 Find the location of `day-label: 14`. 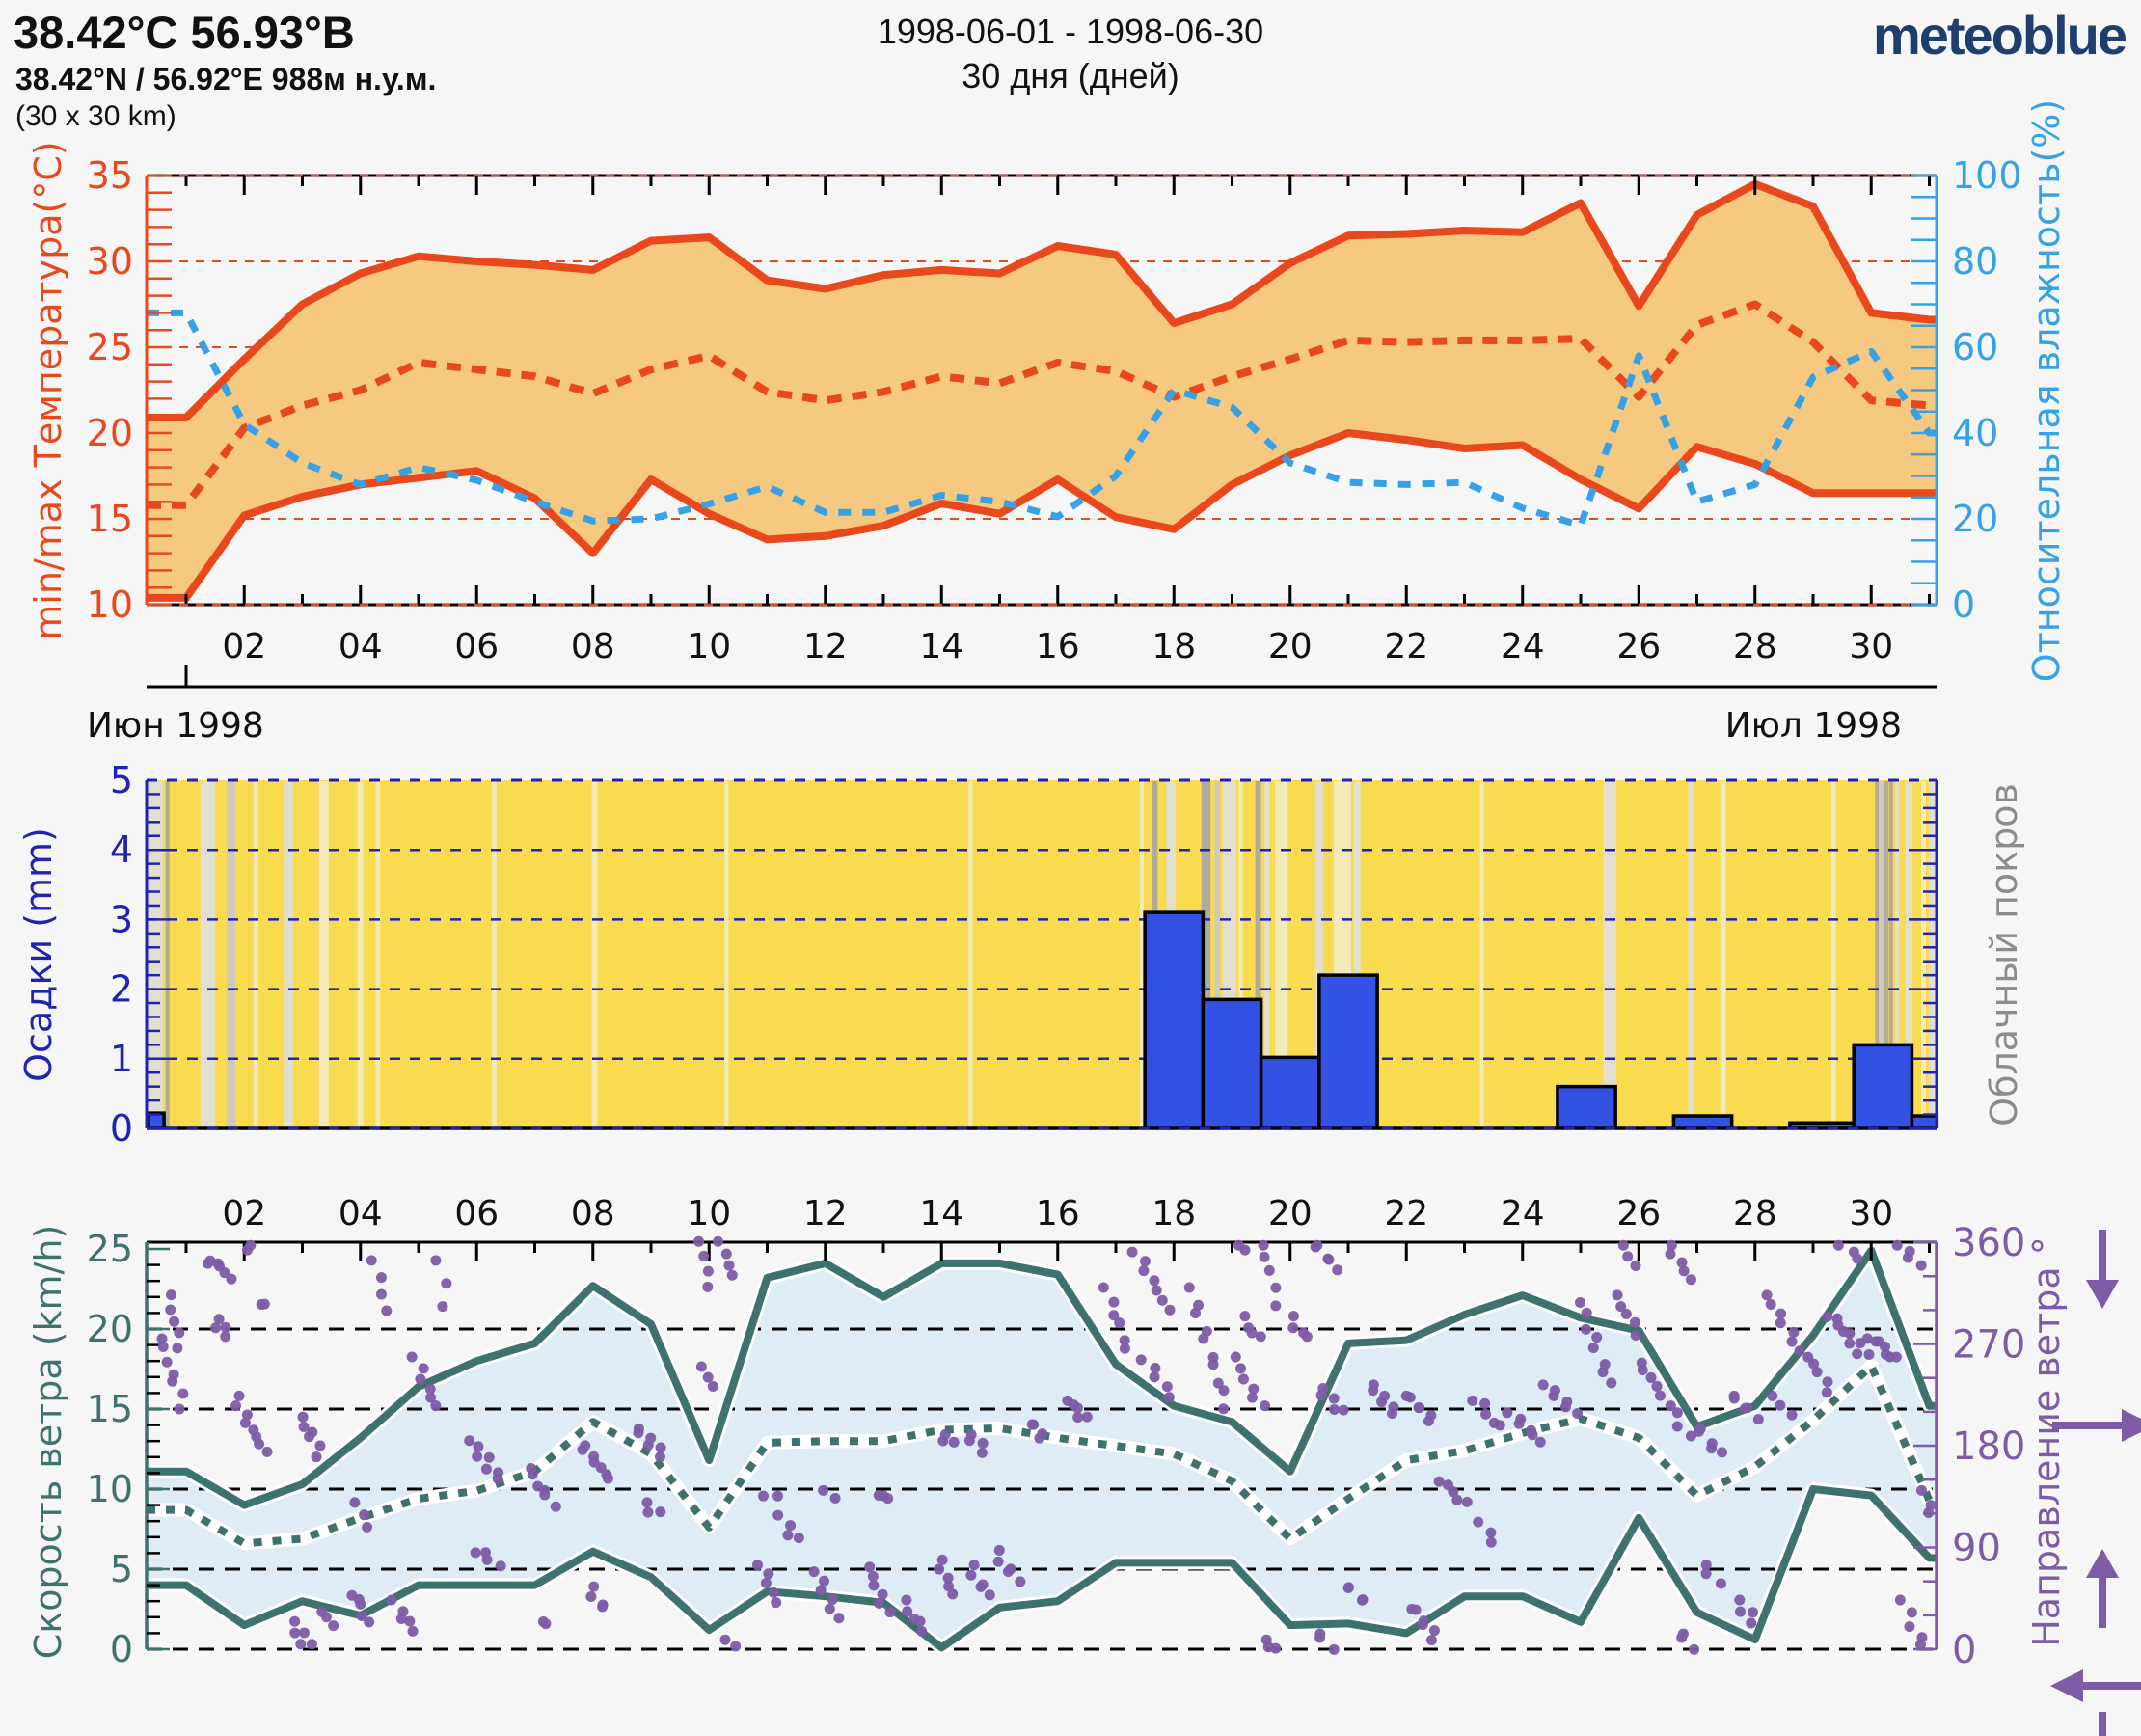

day-label: 14 is located at coordinates (941, 646).